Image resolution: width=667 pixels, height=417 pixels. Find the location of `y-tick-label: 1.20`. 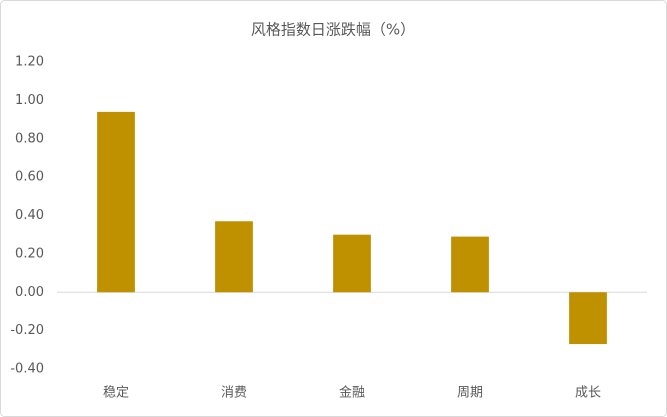

y-tick-label: 1.20 is located at coordinates (29, 62).